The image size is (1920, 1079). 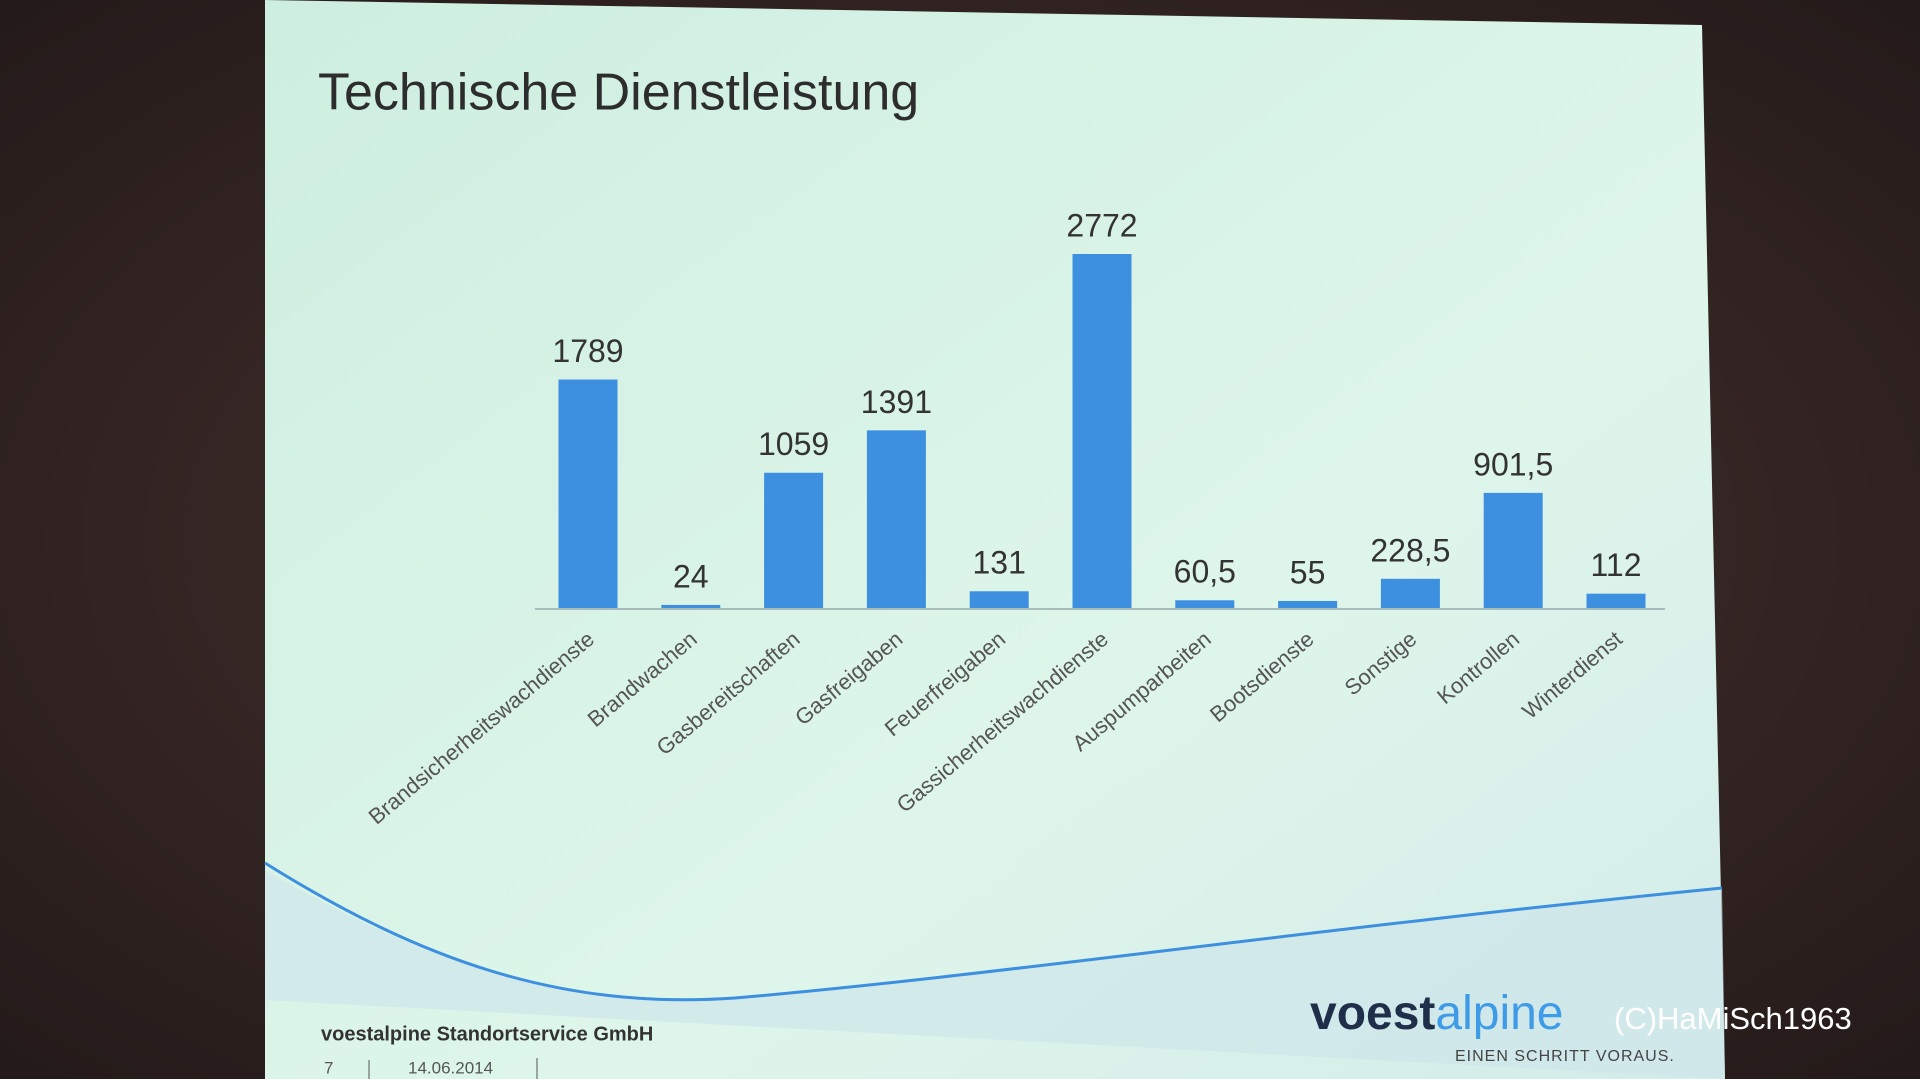 What do you see at coordinates (1565, 1056) in the screenshot?
I see `logo-tagline: EINEN SCHRITT VORAUS.` at bounding box center [1565, 1056].